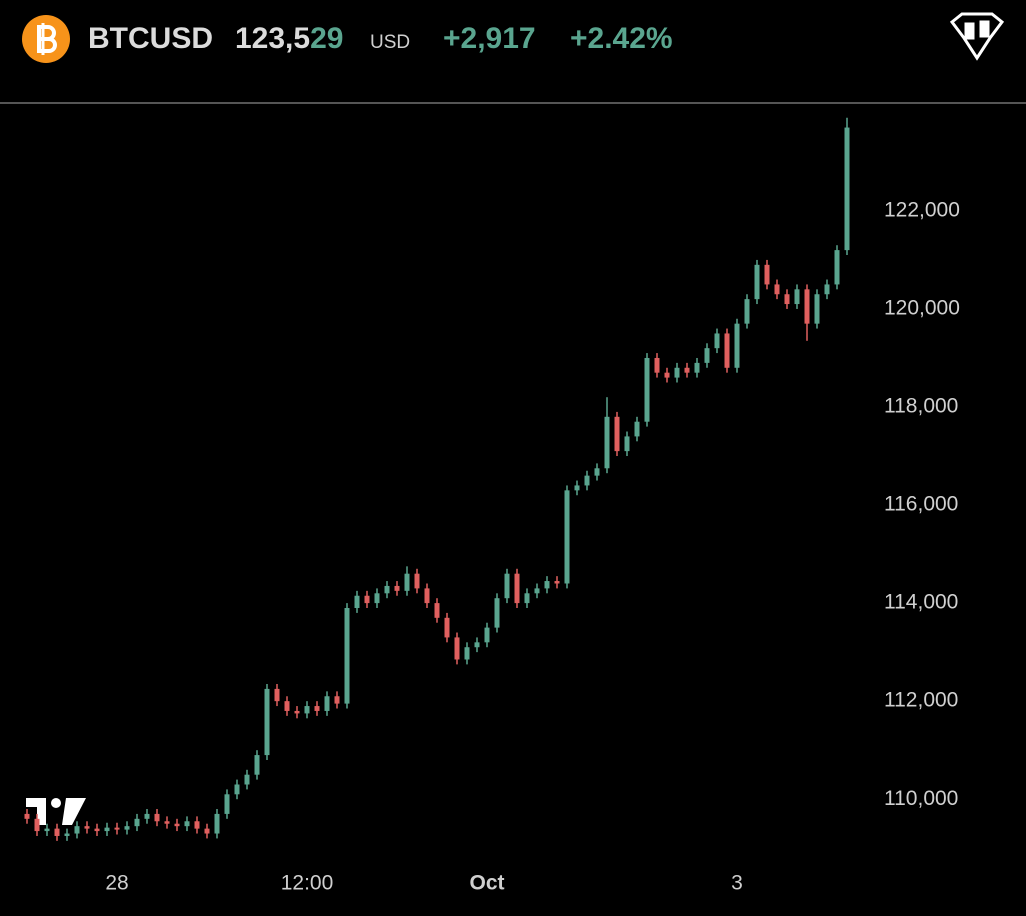  What do you see at coordinates (56, 811) in the screenshot?
I see `tradingview-logo` at bounding box center [56, 811].